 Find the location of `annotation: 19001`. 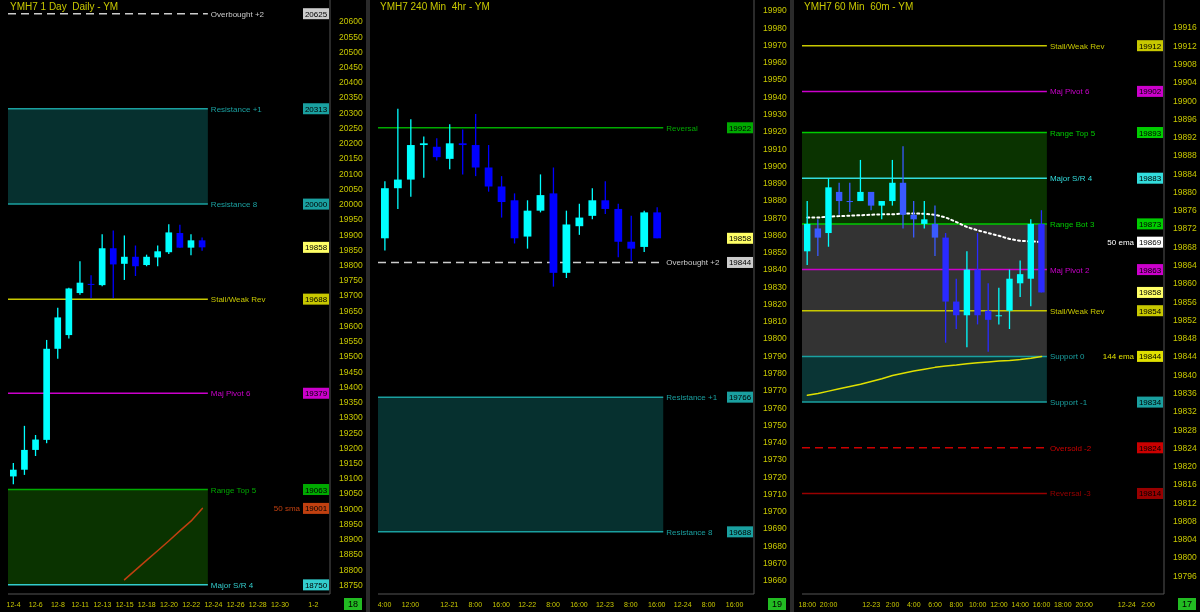

annotation: 19001 is located at coordinates (316, 509).